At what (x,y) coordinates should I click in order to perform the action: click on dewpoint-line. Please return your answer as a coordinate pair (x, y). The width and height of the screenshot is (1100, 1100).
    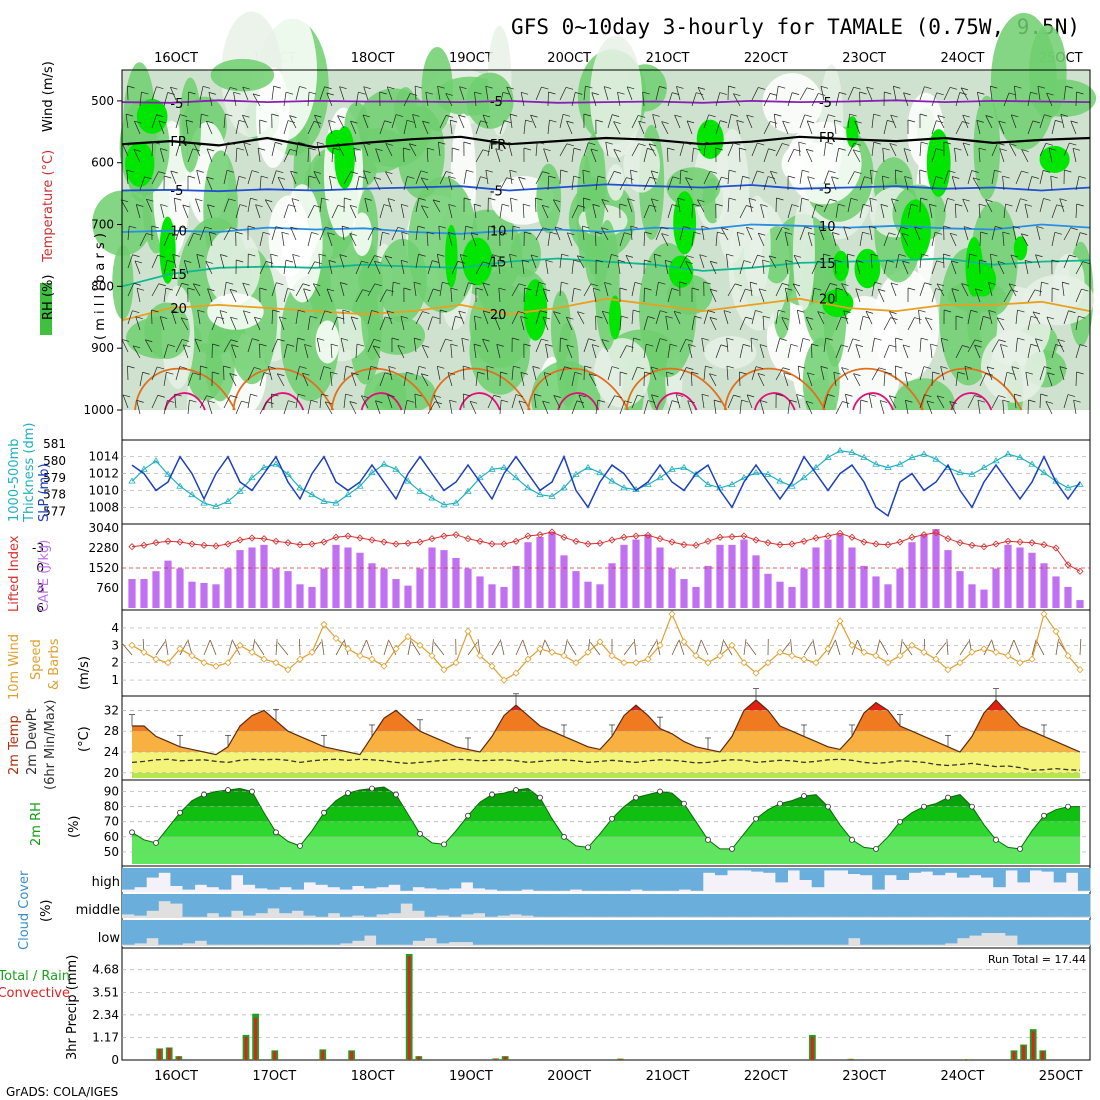
    Looking at the image, I should click on (606, 764).